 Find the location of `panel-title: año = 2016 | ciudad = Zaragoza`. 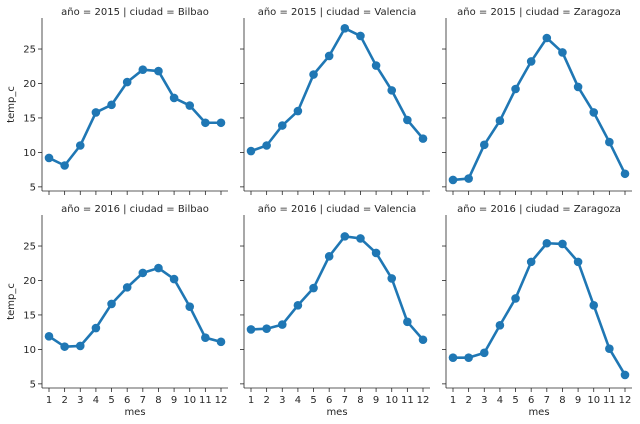

panel-title: año = 2016 | ciudad = Zaragoza is located at coordinates (539, 209).